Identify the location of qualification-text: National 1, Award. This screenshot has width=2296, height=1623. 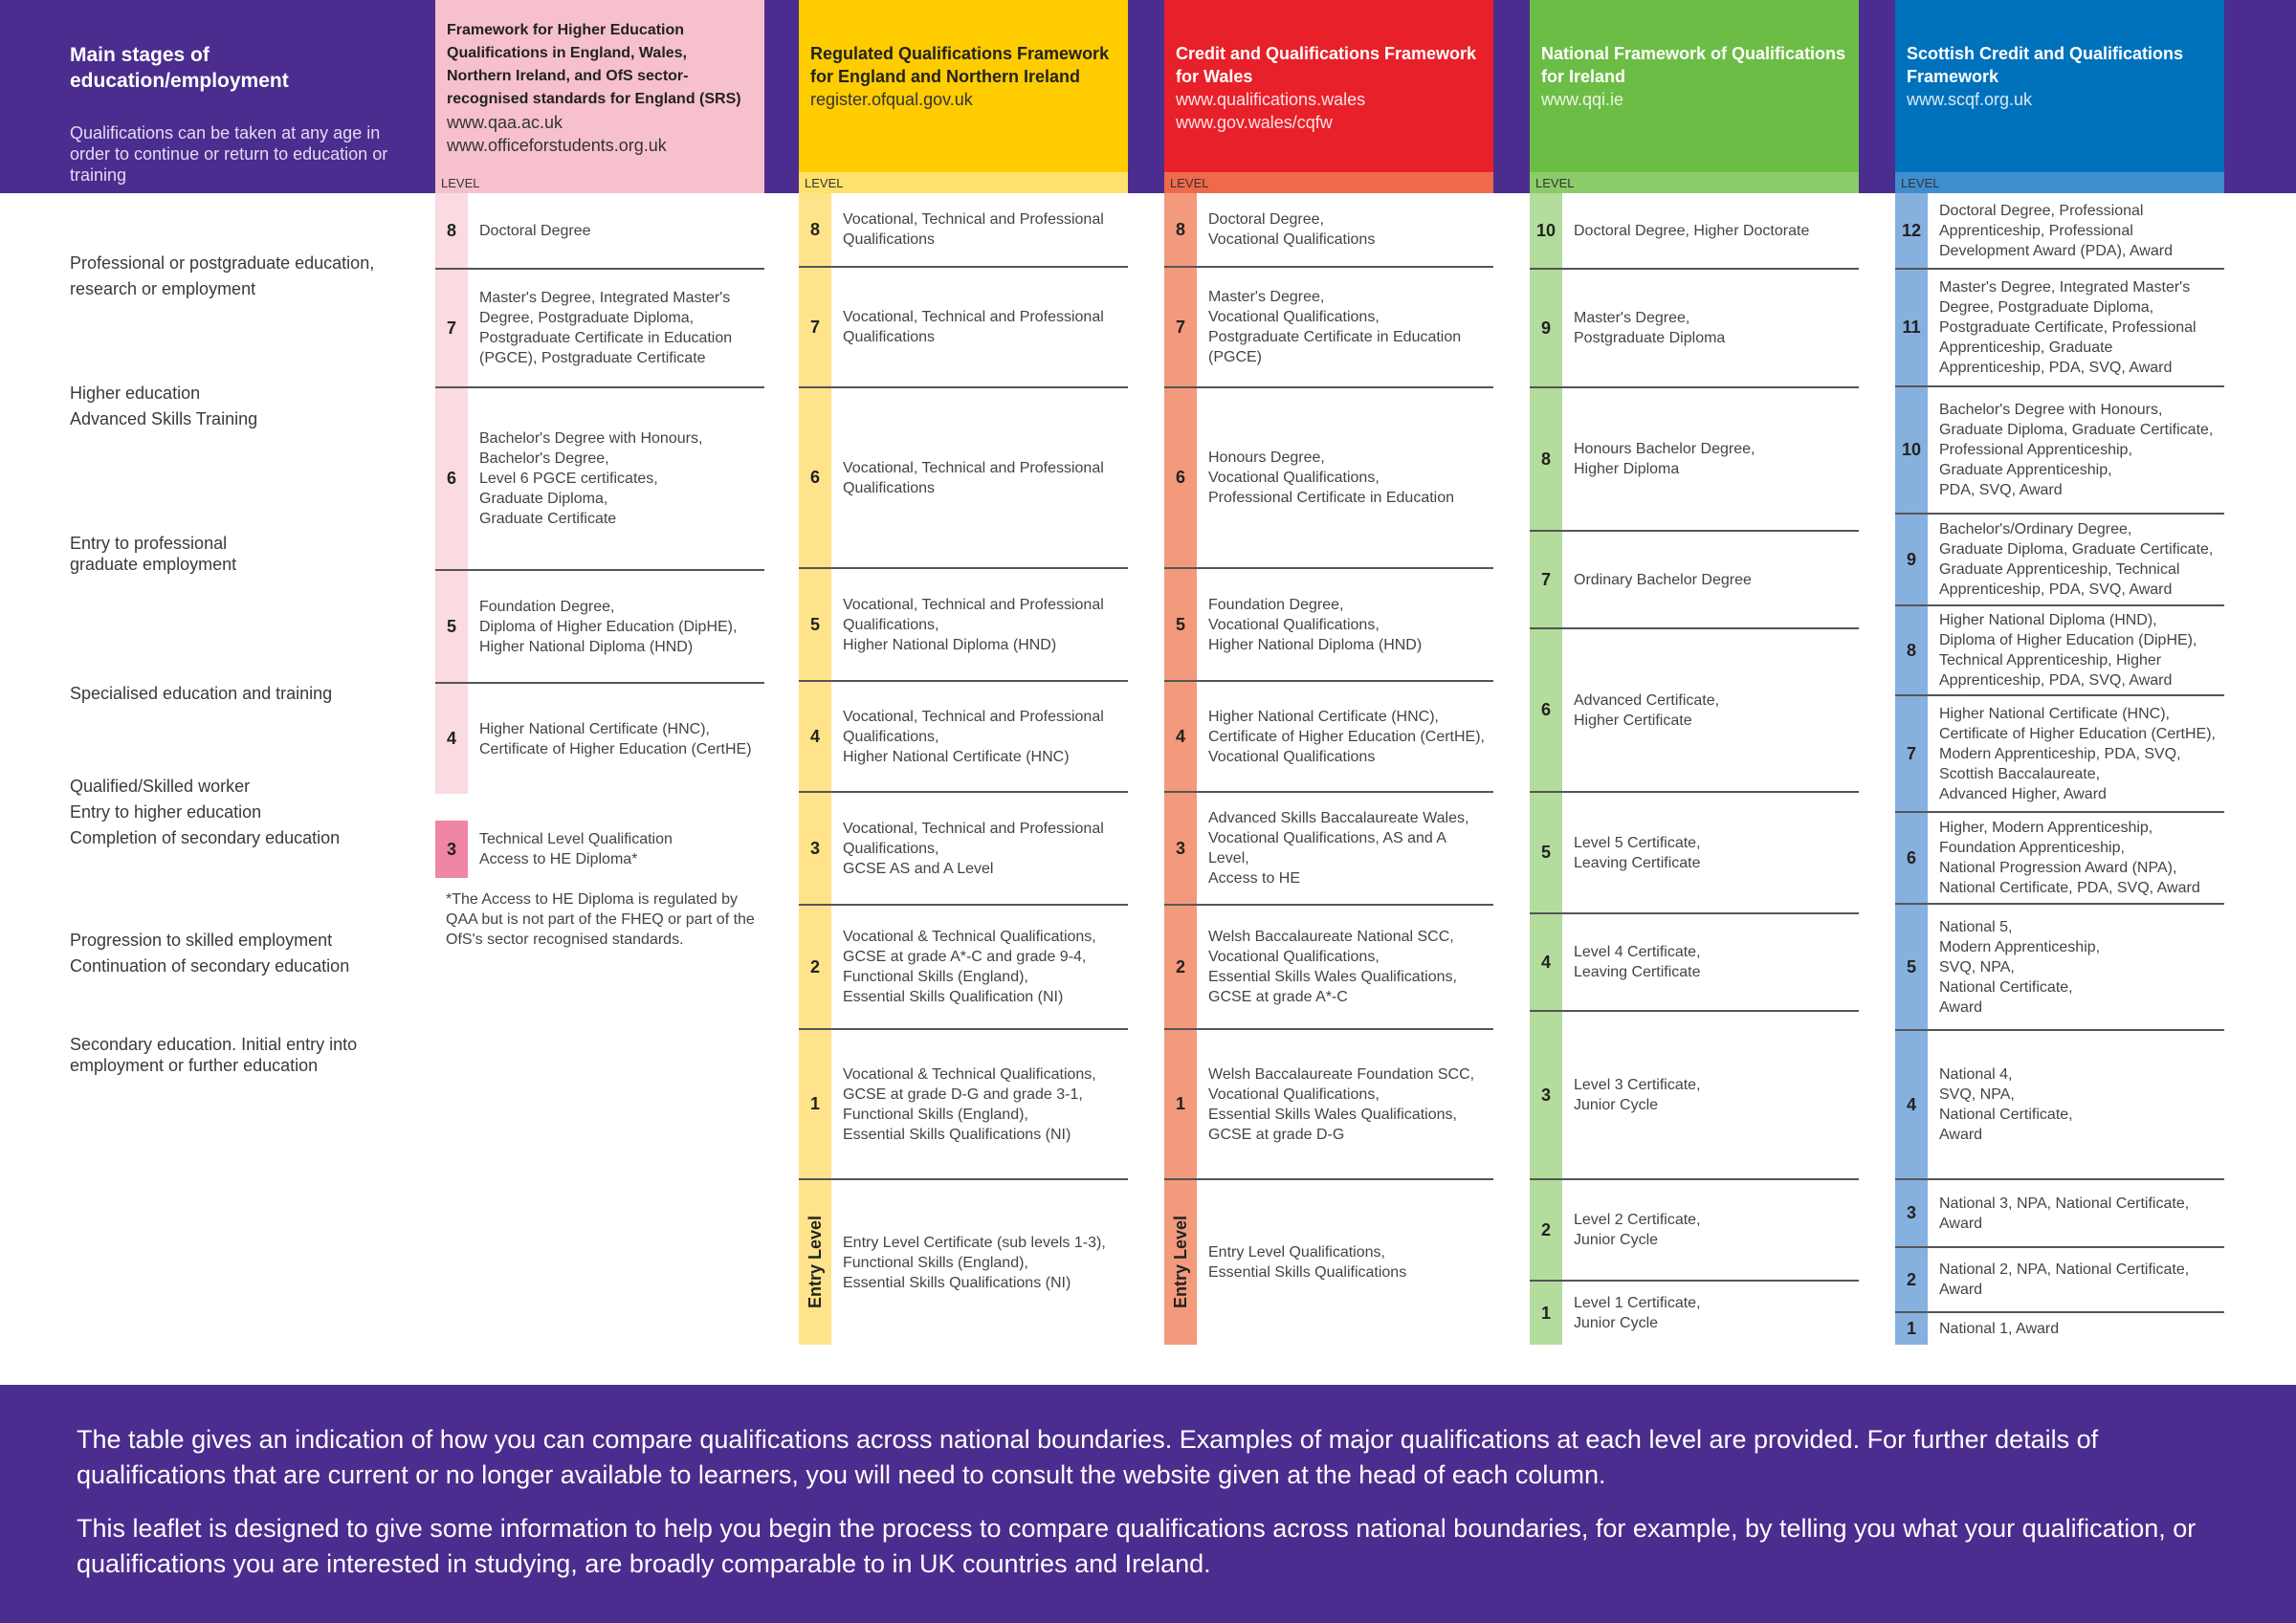
(2000, 1329).